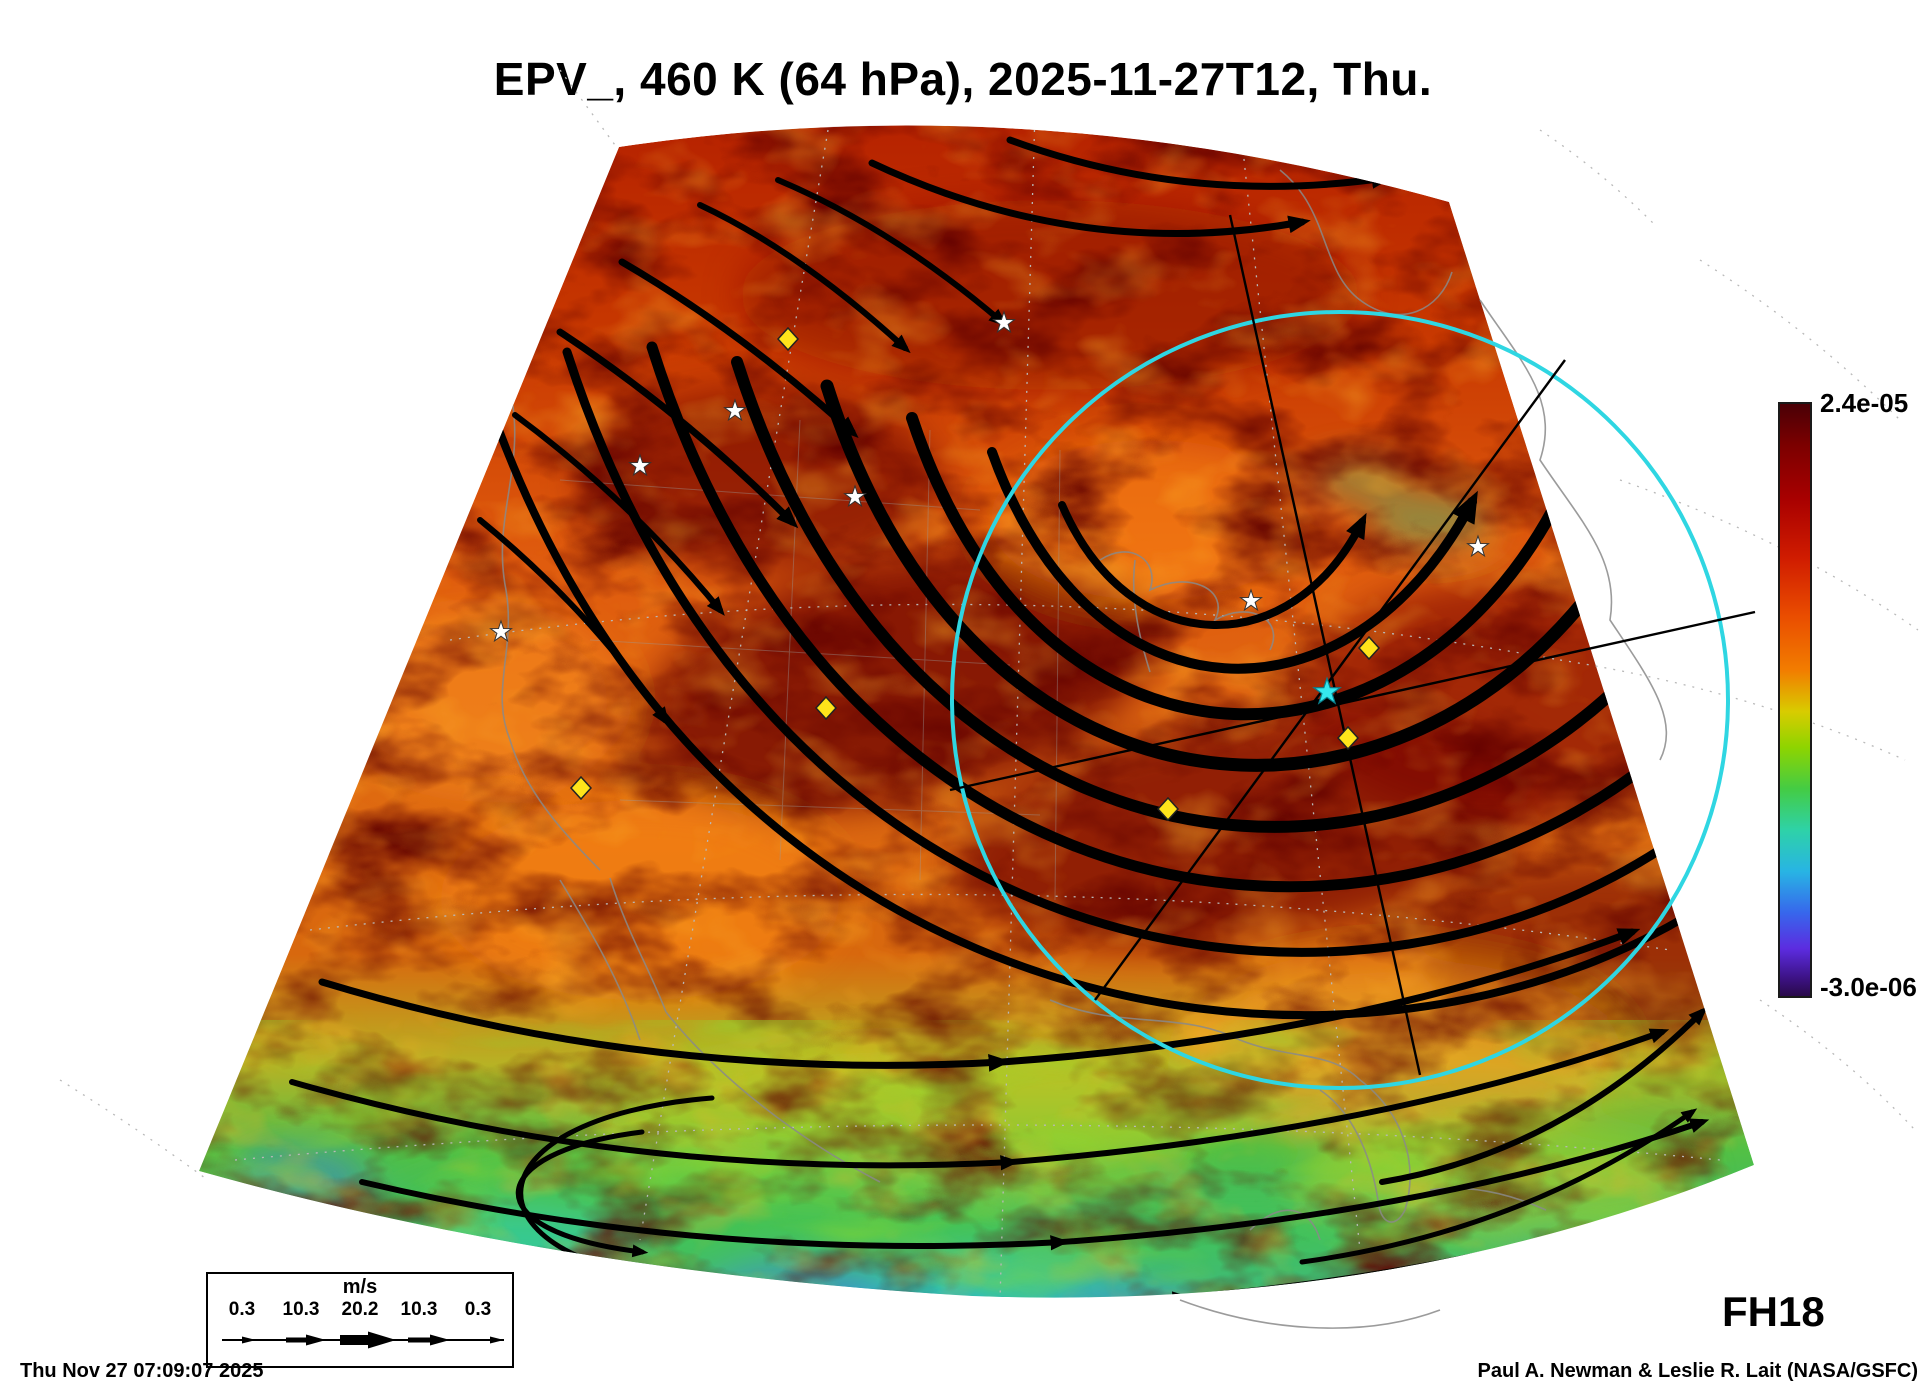 This screenshot has width=1926, height=1394. What do you see at coordinates (360, 1287) in the screenshot?
I see `wind-legend-units: m/s` at bounding box center [360, 1287].